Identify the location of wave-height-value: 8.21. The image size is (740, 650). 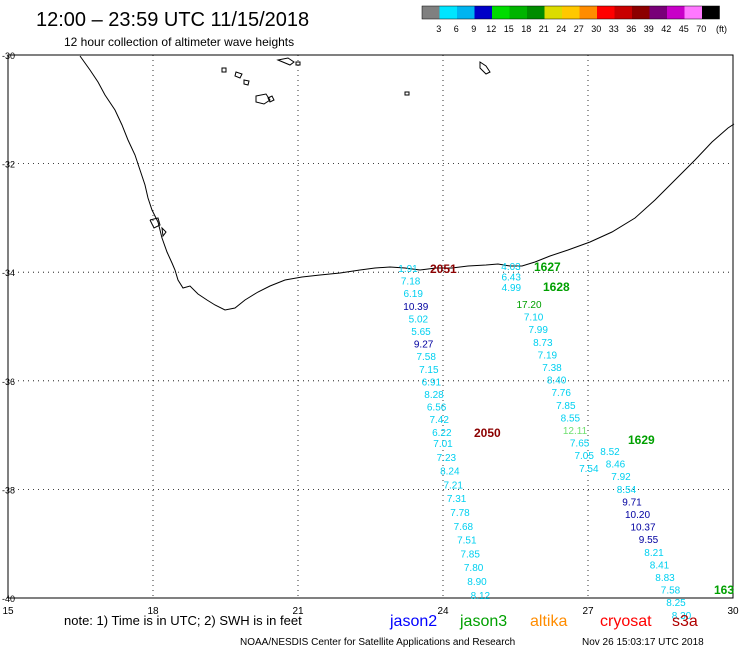
(654, 553).